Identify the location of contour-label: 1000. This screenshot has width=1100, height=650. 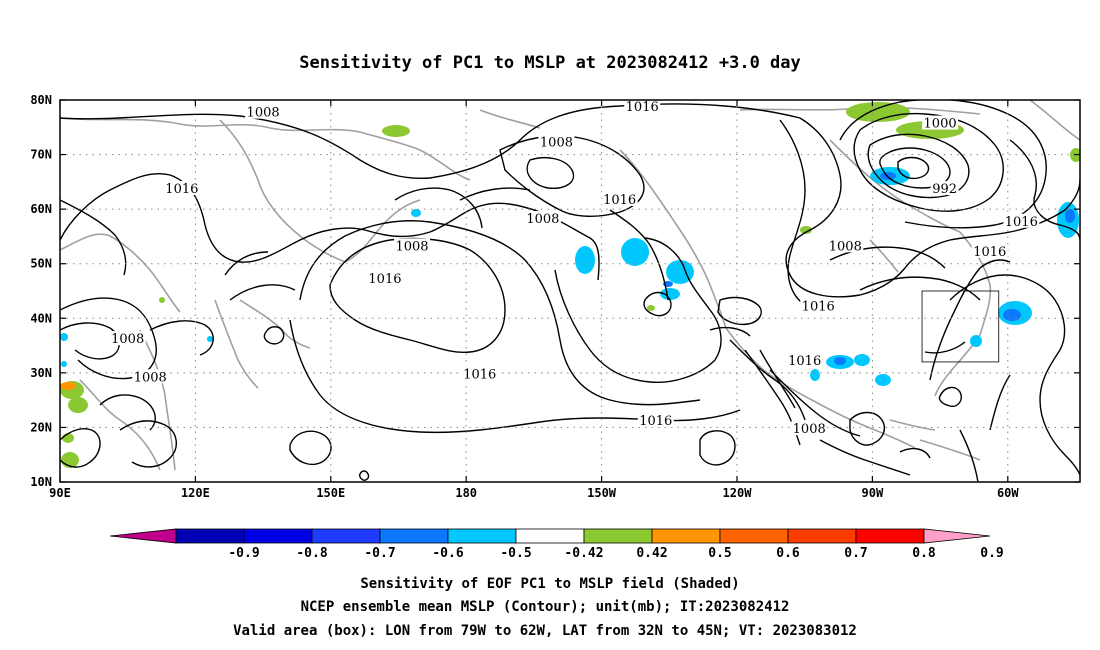
(940, 124).